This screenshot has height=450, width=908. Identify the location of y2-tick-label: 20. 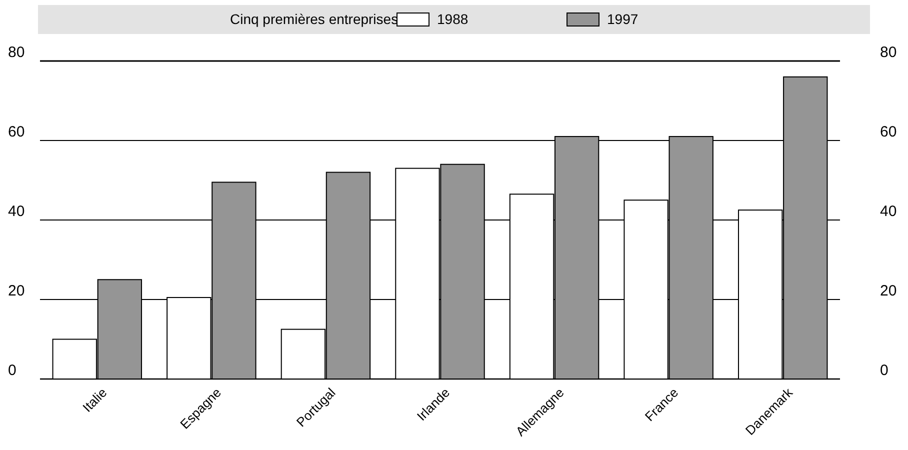
(888, 291).